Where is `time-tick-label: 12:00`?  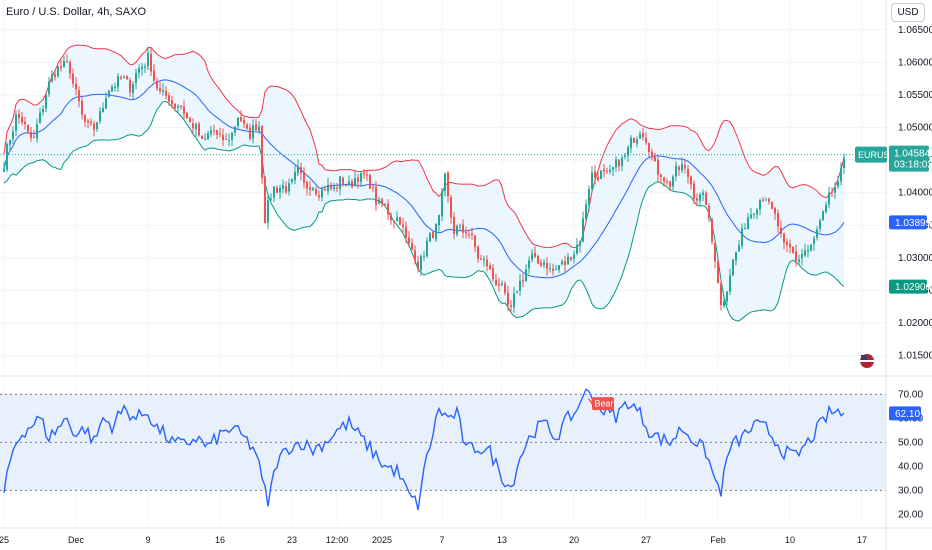 time-tick-label: 12:00 is located at coordinates (337, 540).